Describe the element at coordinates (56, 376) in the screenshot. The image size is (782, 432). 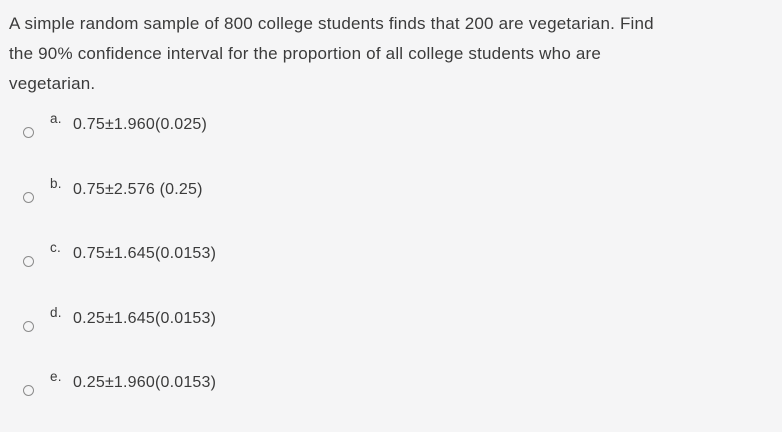
I see `option-letter-e: e.` at that location.